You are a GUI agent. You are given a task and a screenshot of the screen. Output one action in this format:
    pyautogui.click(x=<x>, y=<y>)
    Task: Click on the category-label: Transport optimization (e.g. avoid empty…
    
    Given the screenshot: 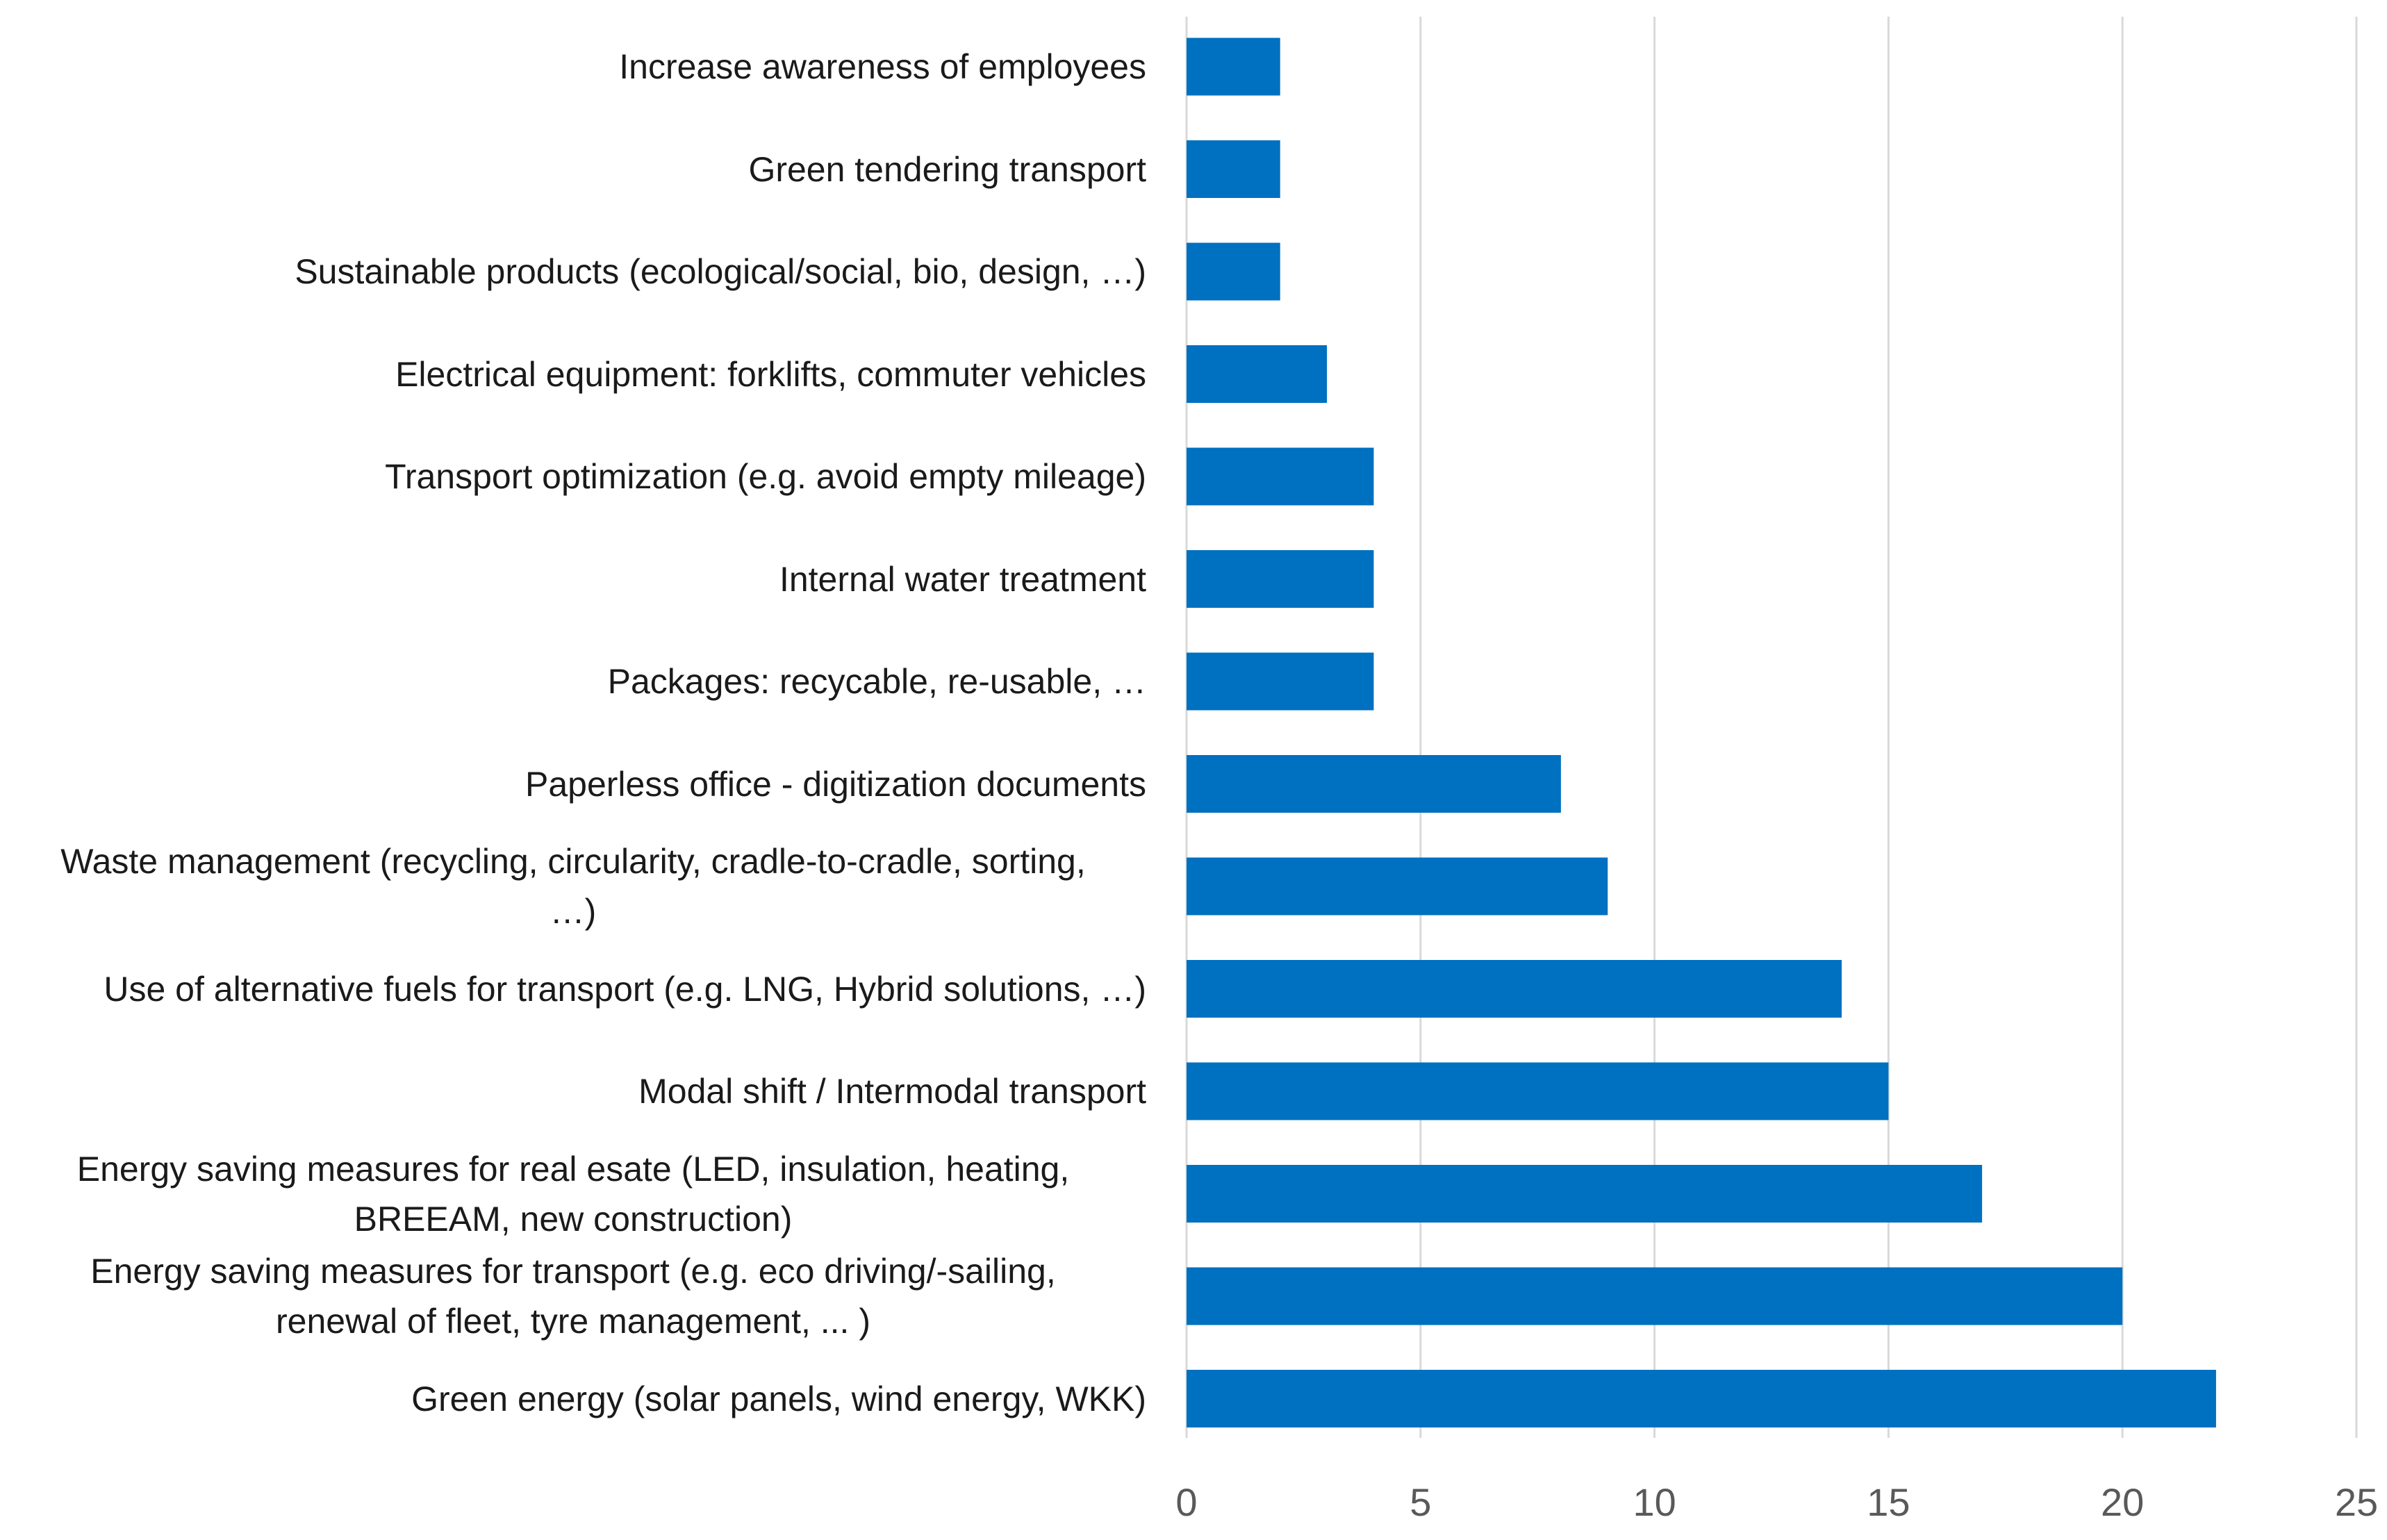 What is the action you would take?
    pyautogui.click(x=573, y=477)
    